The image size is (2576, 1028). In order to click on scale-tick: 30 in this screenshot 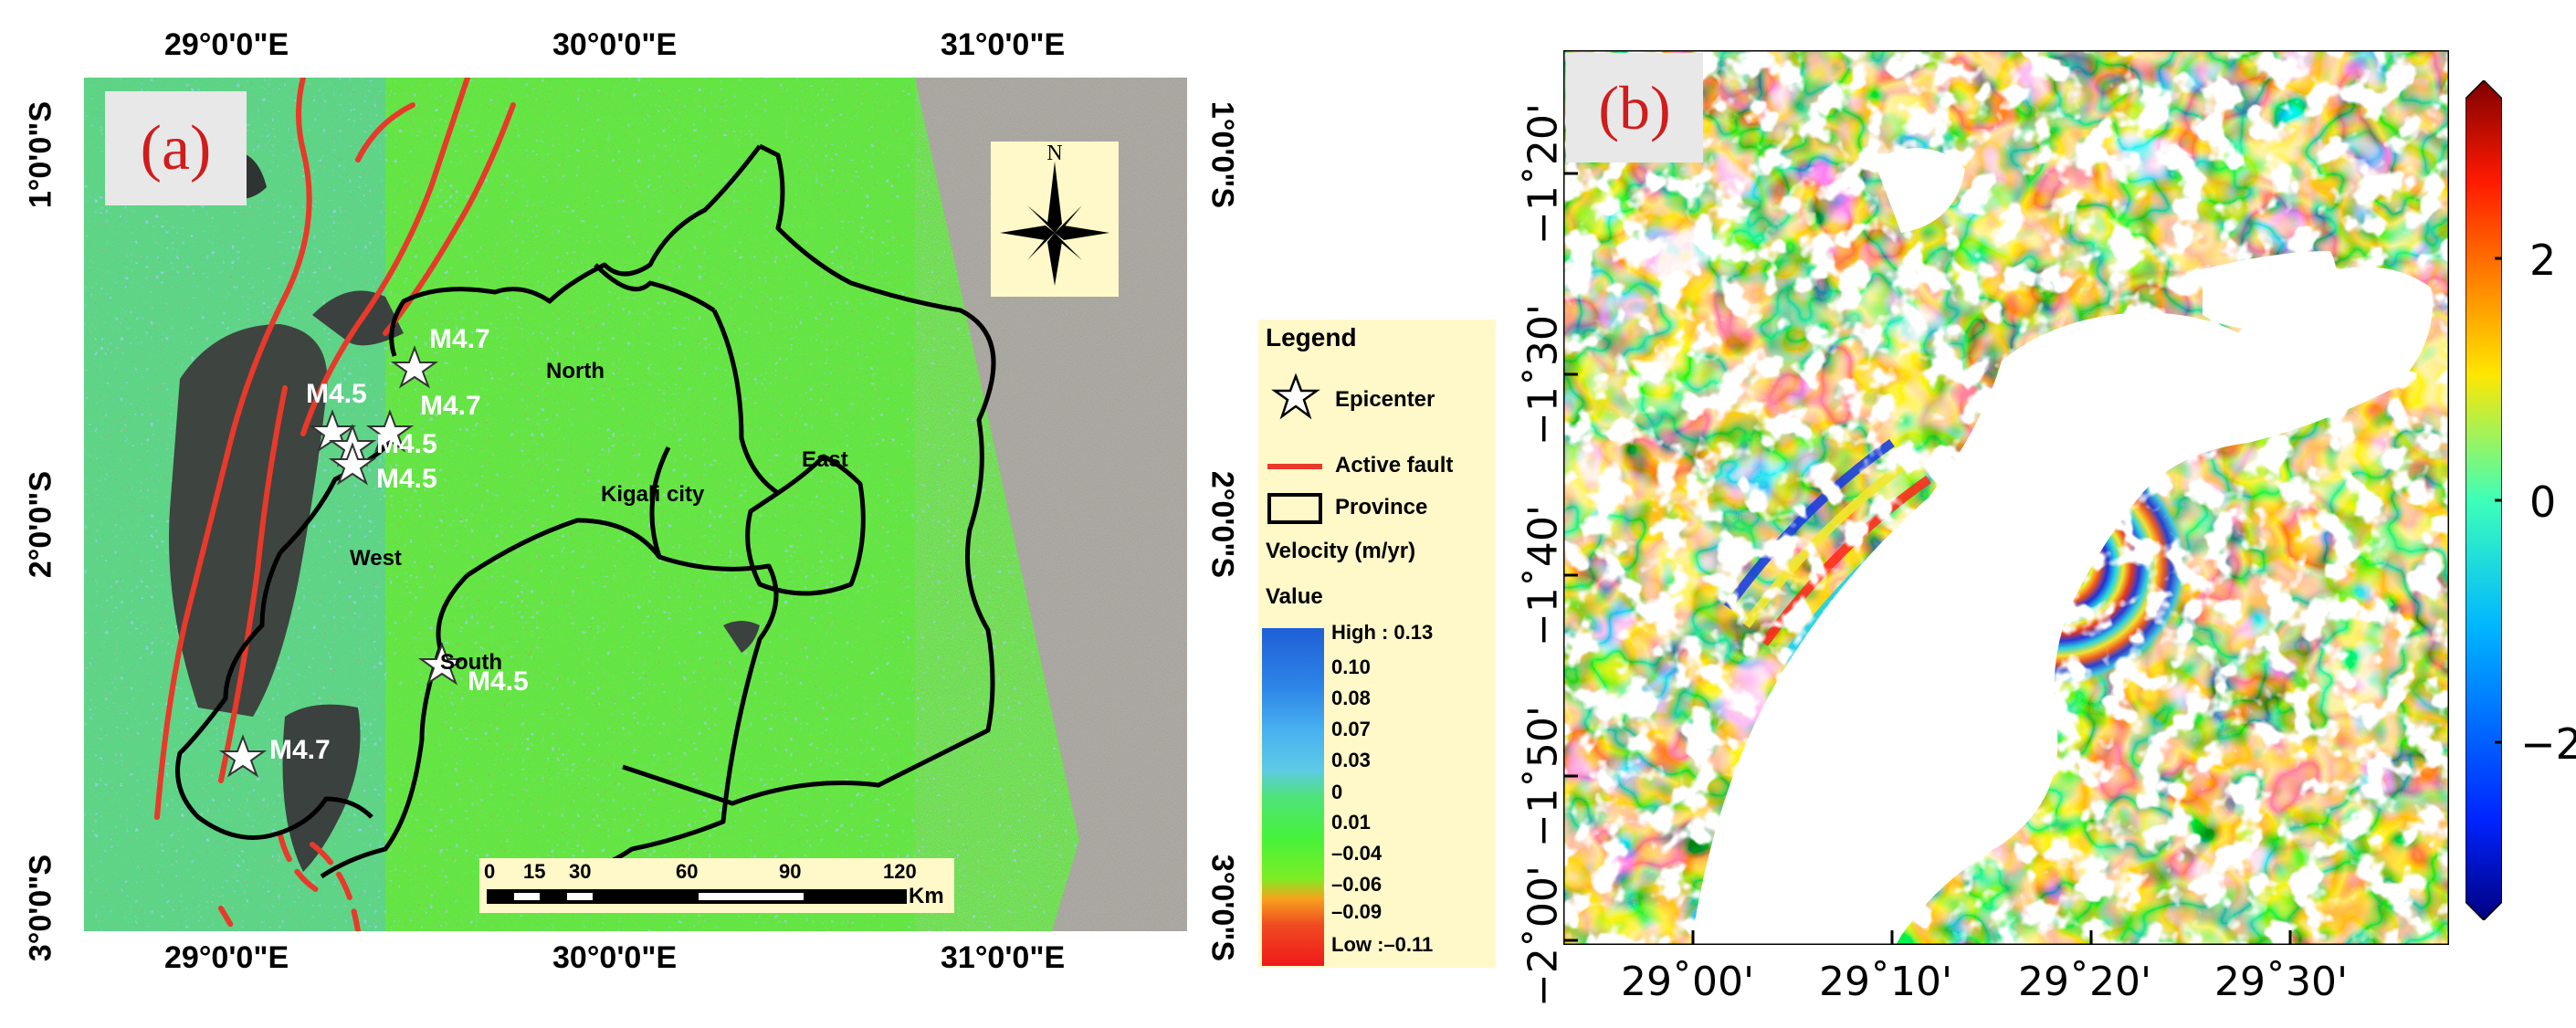, I will do `click(580, 871)`.